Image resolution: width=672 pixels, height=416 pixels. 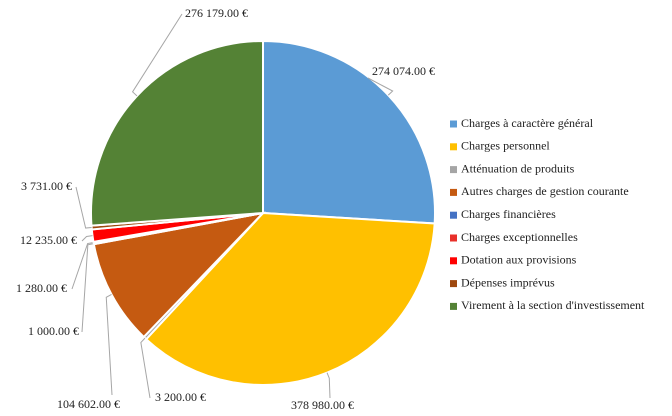 What do you see at coordinates (518, 168) in the screenshot?
I see `legend-label: Atténuation de produits` at bounding box center [518, 168].